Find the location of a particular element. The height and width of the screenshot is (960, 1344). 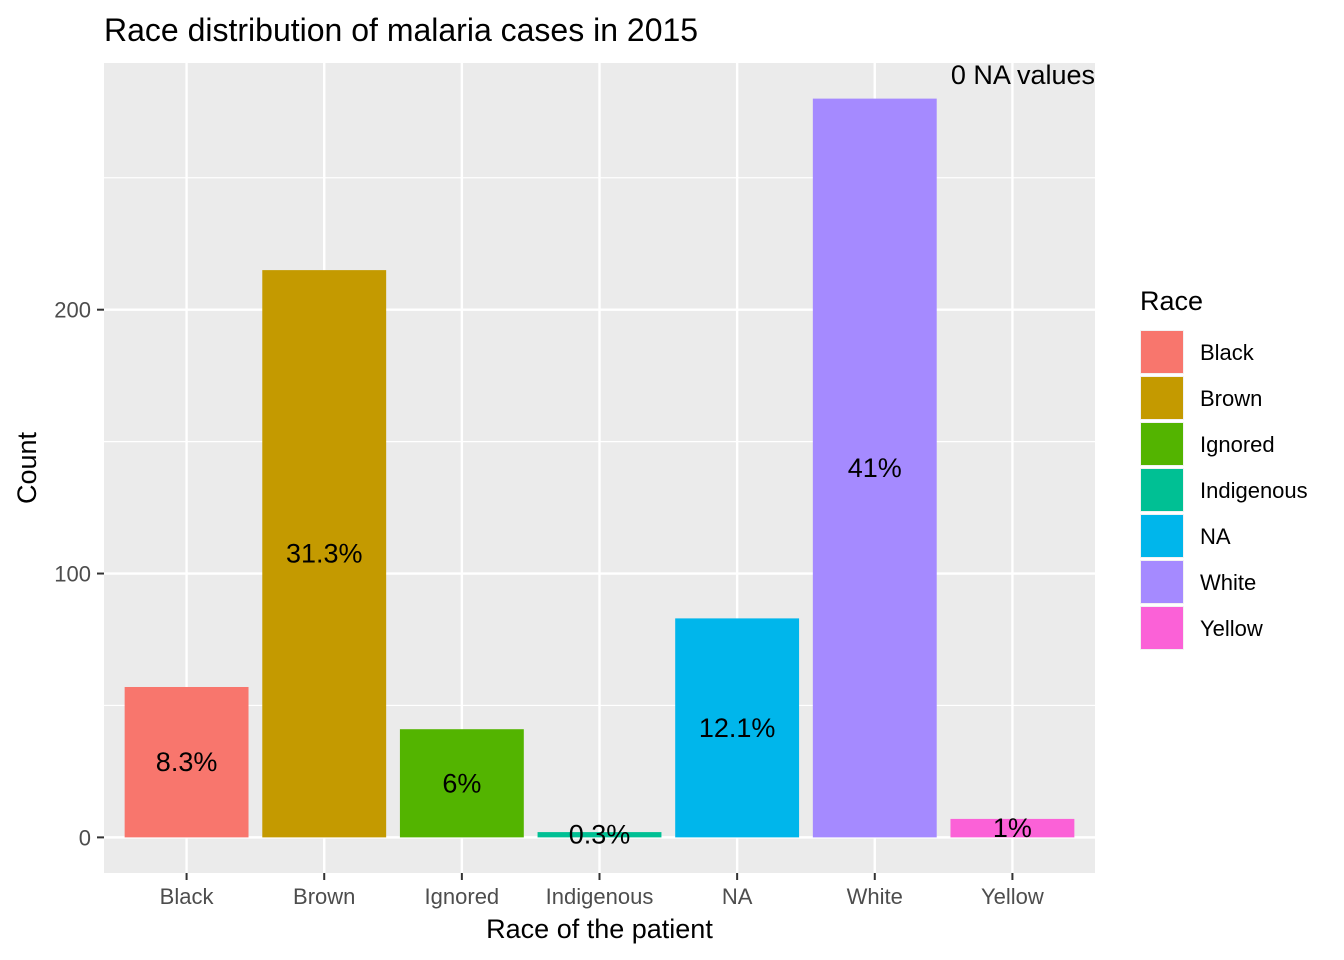

legend-title: Race is located at coordinates (1171, 301).